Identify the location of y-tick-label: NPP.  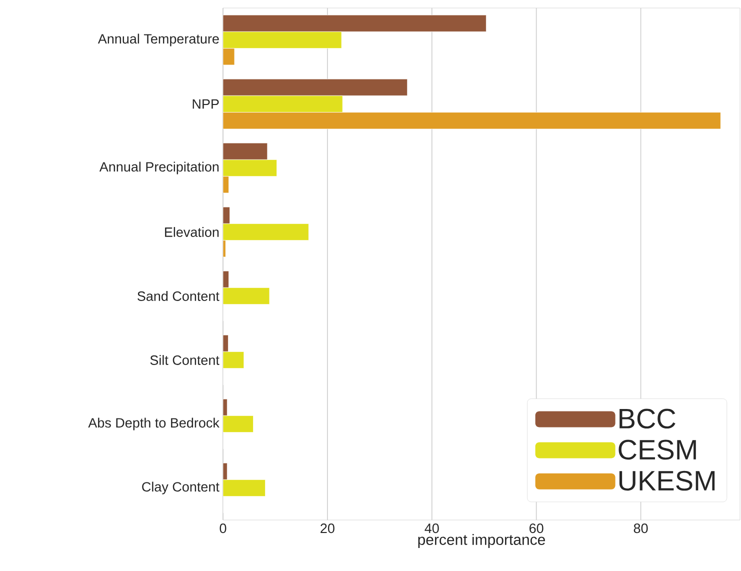
(205, 104).